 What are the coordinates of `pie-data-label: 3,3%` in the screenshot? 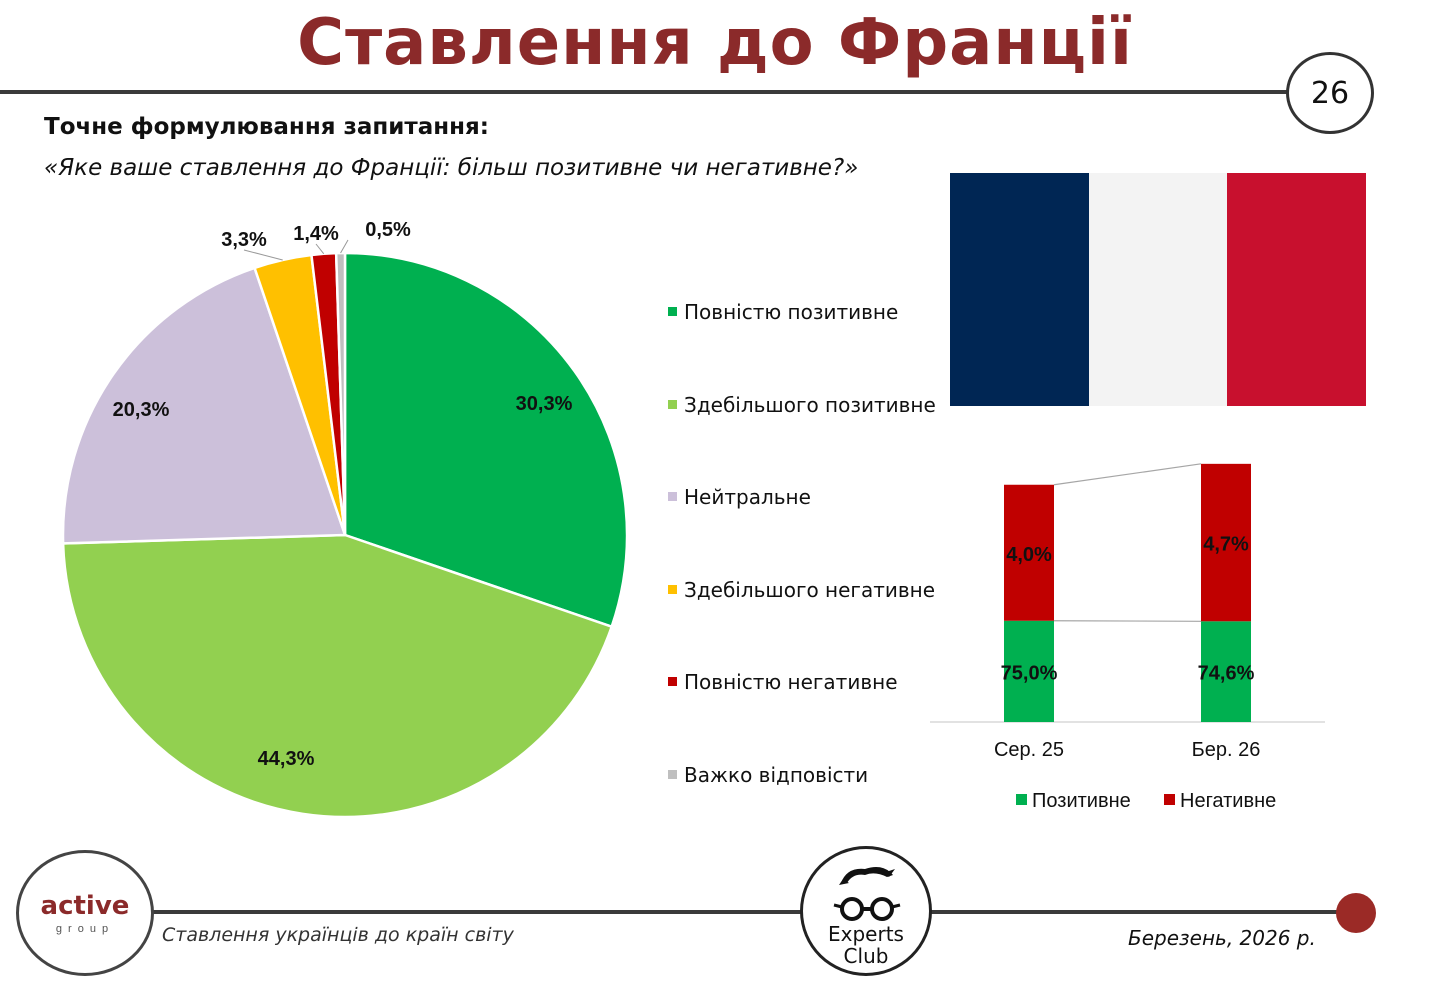 It's located at (244, 240).